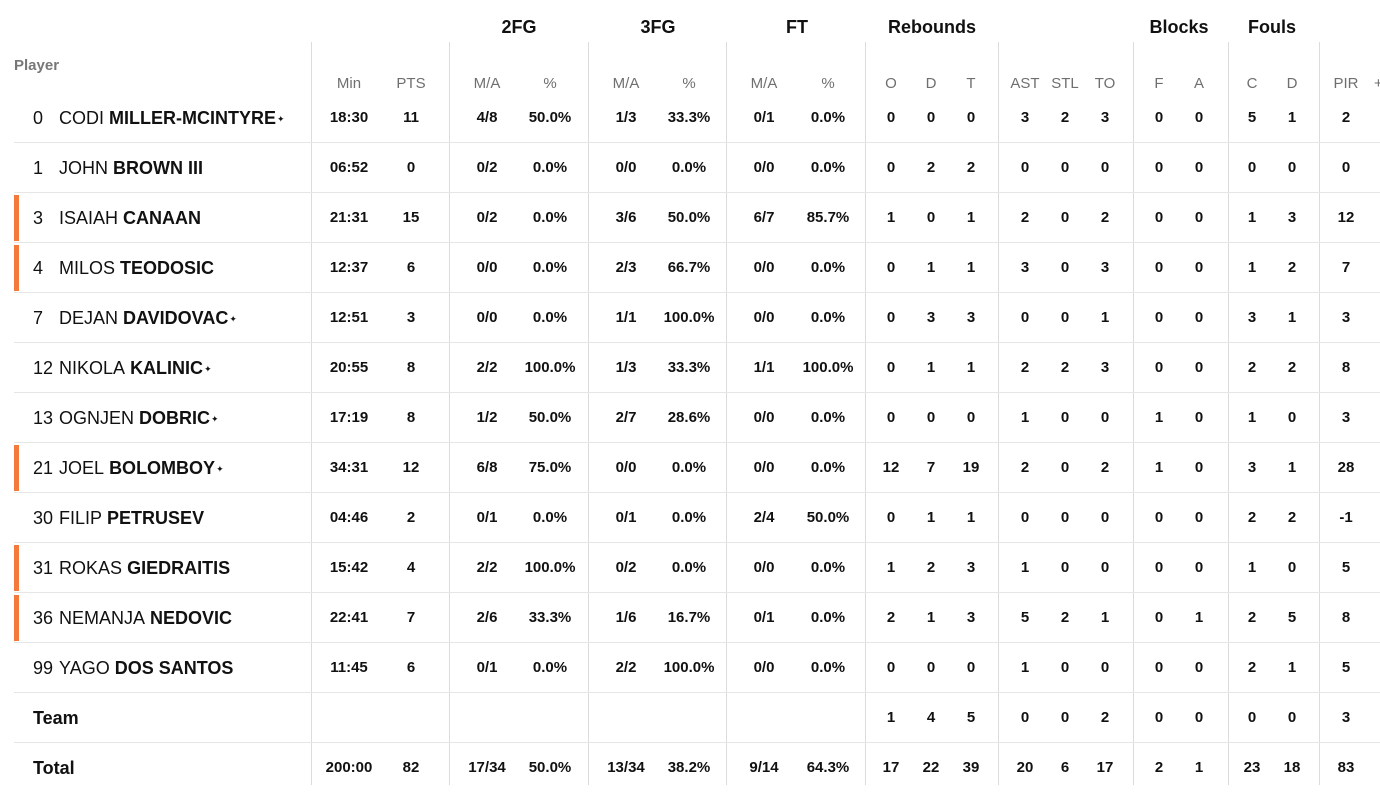  I want to click on player-name: 1 JOHN BROWN III, so click(118, 168).